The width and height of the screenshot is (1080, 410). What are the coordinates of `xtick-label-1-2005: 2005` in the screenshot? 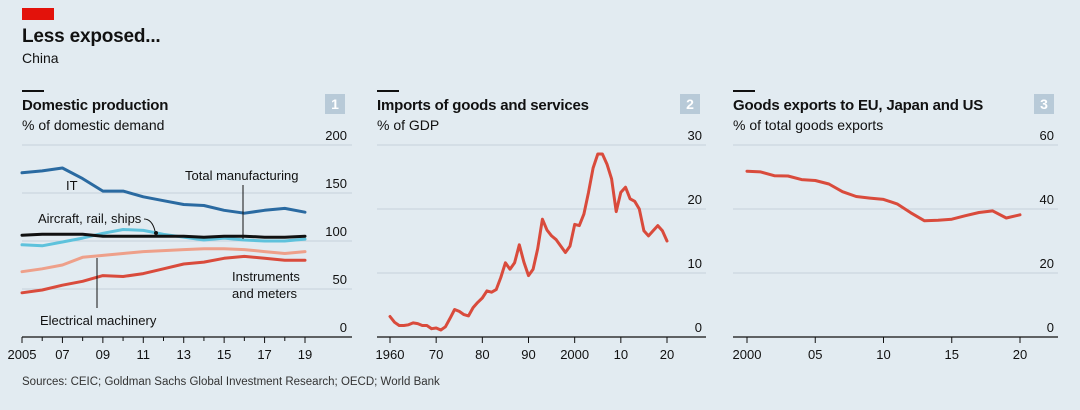 It's located at (22, 354).